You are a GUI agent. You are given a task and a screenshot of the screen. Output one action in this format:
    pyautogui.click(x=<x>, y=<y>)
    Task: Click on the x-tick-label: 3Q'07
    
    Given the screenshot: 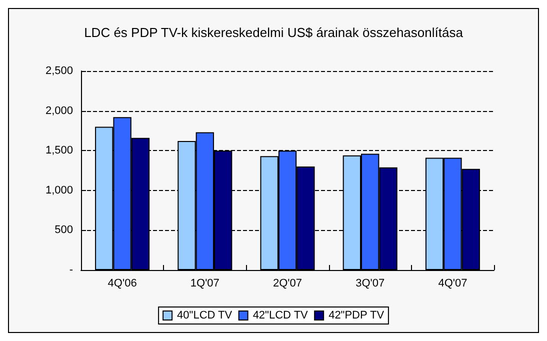 What is the action you would take?
    pyautogui.click(x=370, y=284)
    